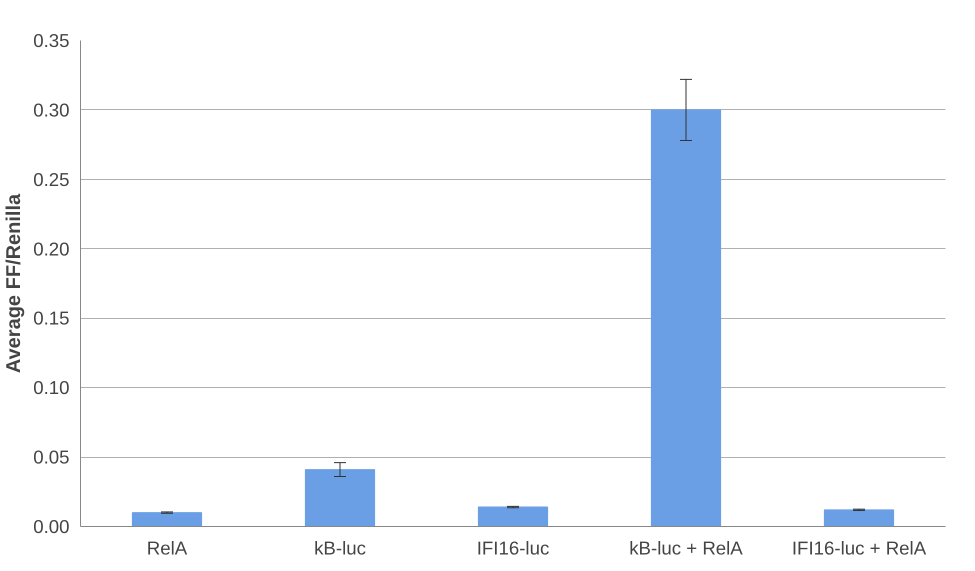 The image size is (975, 571). What do you see at coordinates (51, 457) in the screenshot?
I see `y-tick-label: 0.05` at bounding box center [51, 457].